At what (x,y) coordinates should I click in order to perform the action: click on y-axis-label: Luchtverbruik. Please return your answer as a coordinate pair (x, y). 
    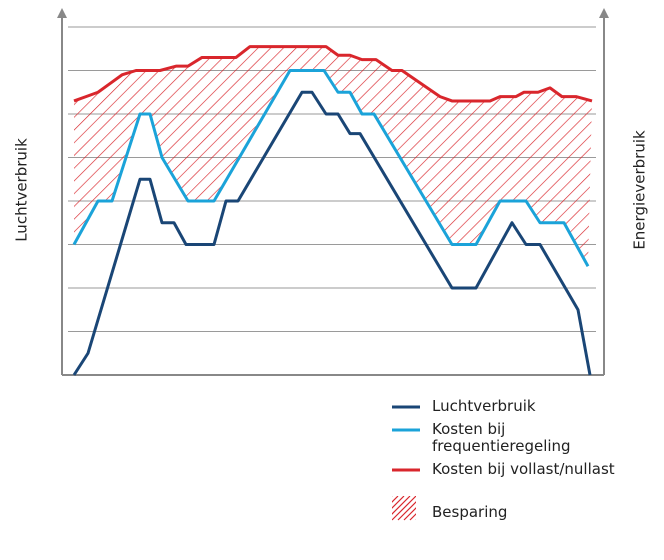
    Looking at the image, I should click on (22, 190).